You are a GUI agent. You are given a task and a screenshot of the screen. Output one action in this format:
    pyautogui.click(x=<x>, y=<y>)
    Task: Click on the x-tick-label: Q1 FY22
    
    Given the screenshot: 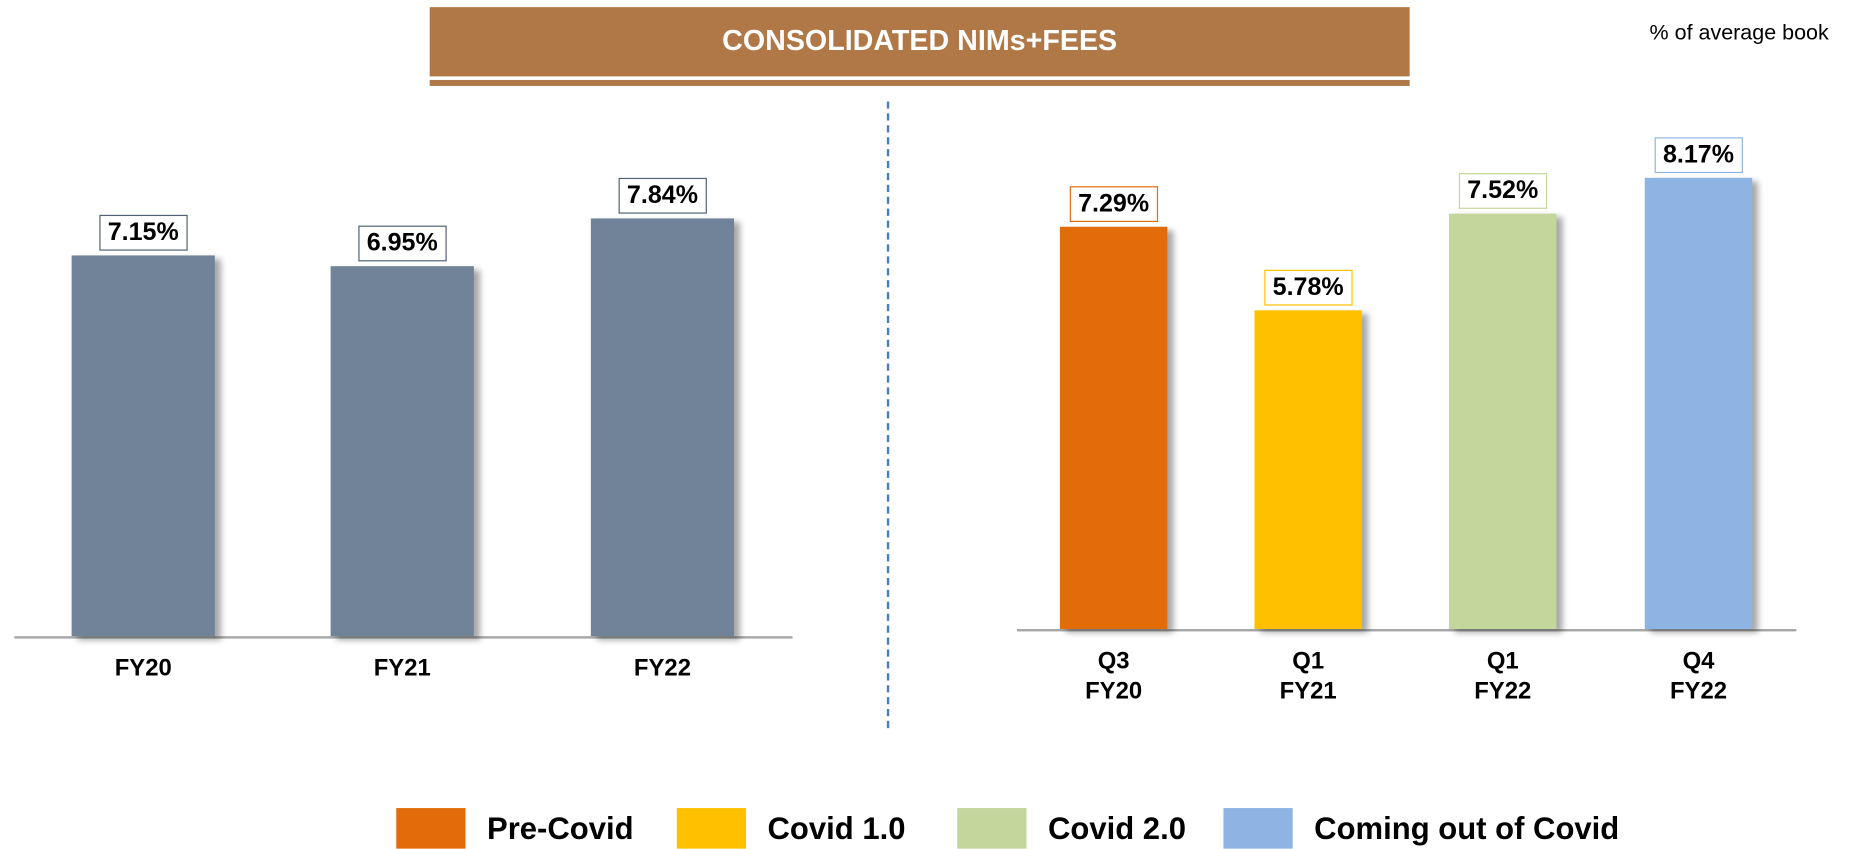 What is the action you would take?
    pyautogui.click(x=1503, y=676)
    